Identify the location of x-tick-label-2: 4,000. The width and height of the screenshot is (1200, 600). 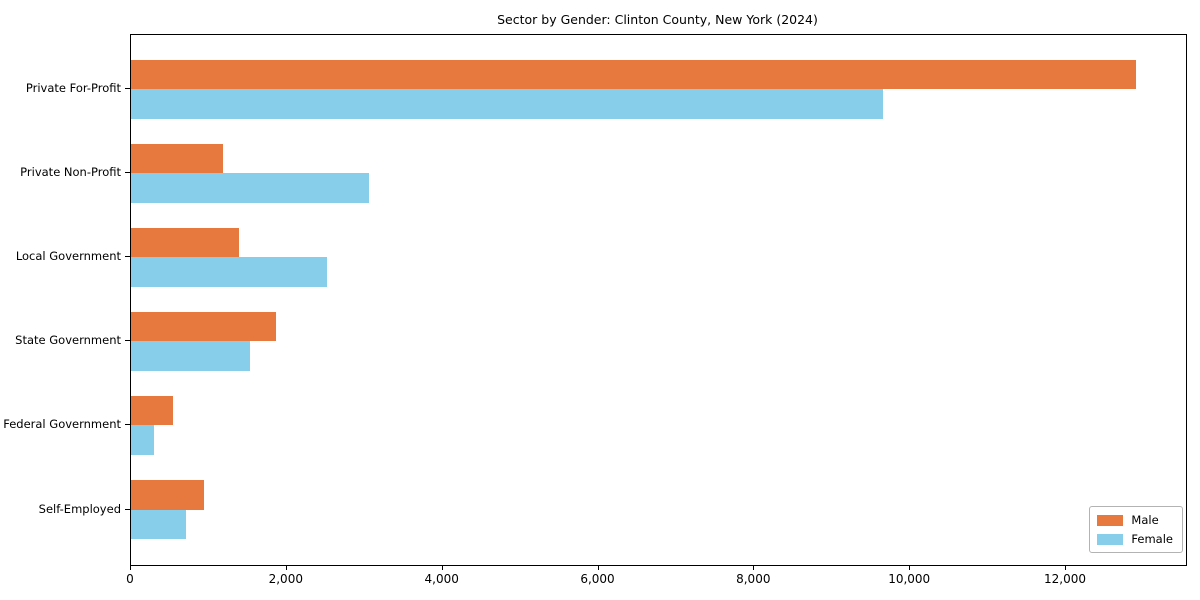
(441, 579).